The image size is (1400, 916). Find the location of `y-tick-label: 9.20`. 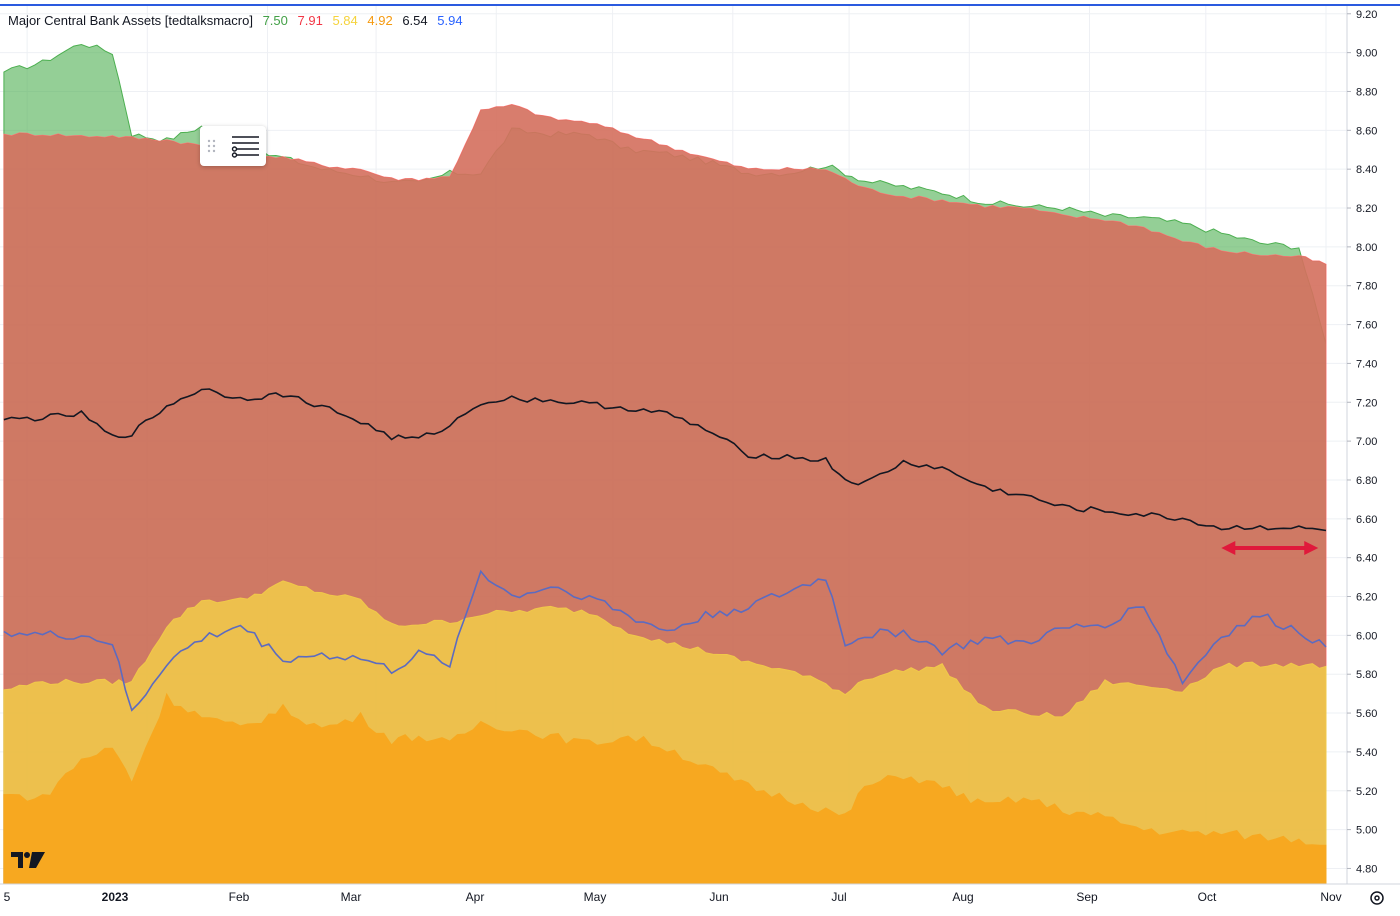

y-tick-label: 9.20 is located at coordinates (1366, 15).